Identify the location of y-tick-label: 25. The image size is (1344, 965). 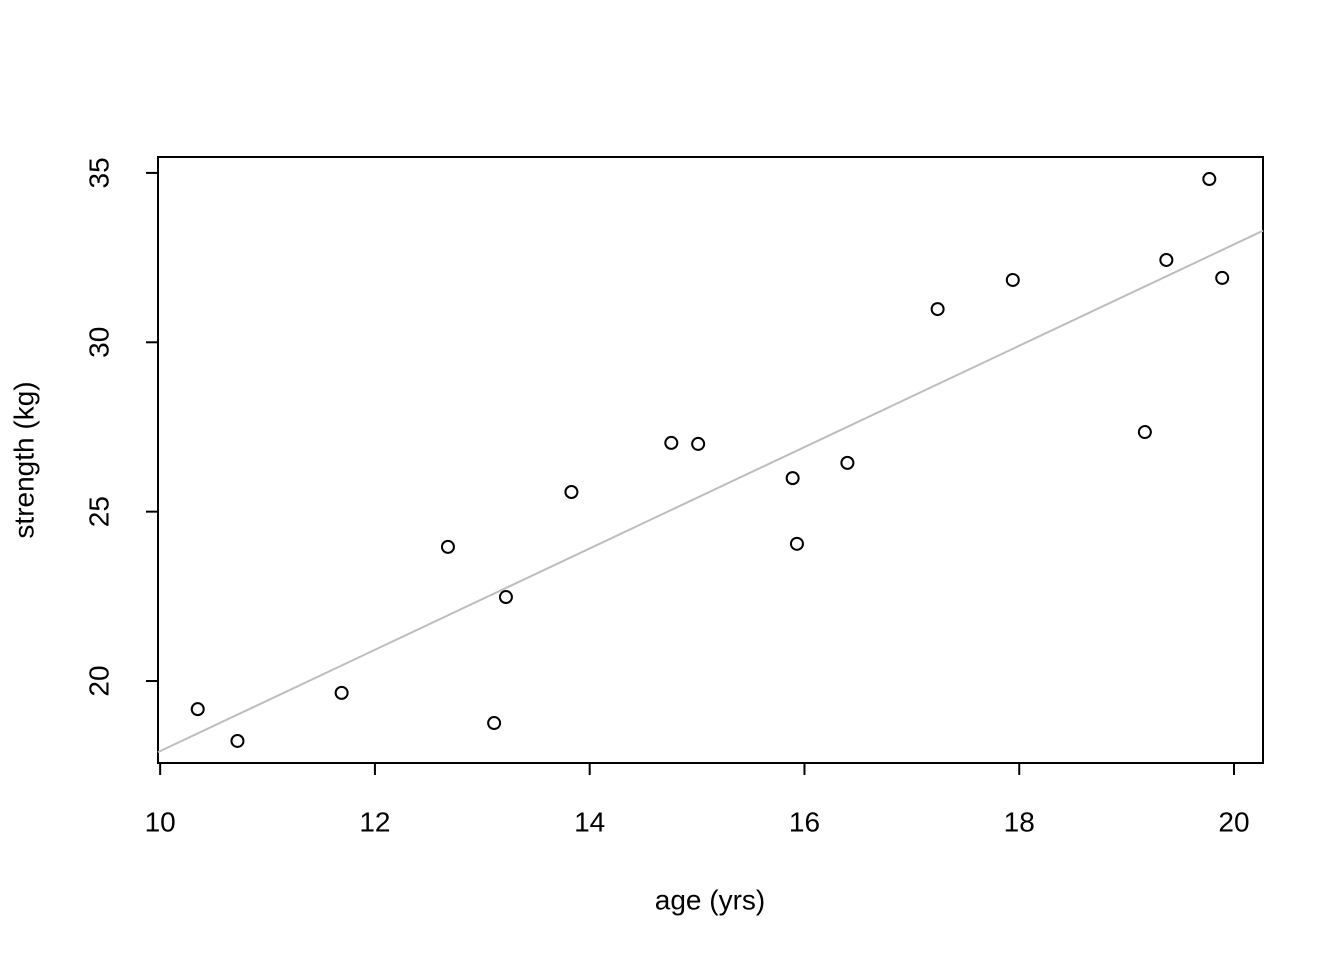
(98, 511).